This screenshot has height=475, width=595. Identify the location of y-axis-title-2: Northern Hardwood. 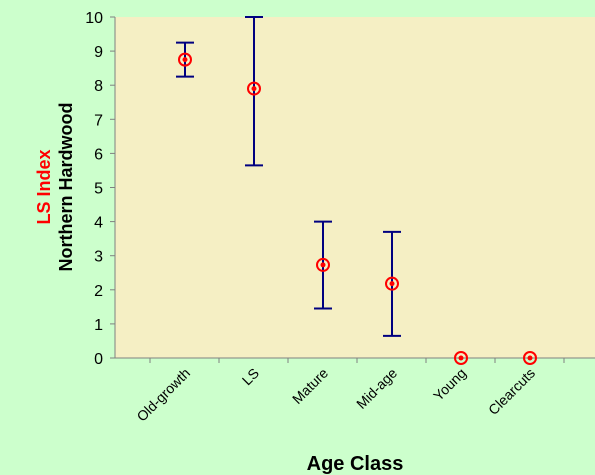
(66, 187).